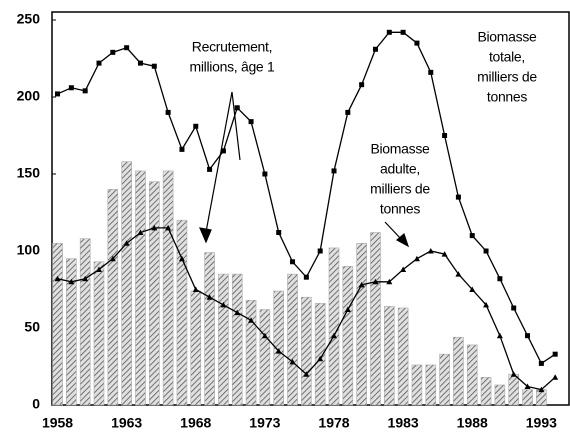  Describe the element at coordinates (507, 57) in the screenshot. I see `annotation: totale,` at that location.